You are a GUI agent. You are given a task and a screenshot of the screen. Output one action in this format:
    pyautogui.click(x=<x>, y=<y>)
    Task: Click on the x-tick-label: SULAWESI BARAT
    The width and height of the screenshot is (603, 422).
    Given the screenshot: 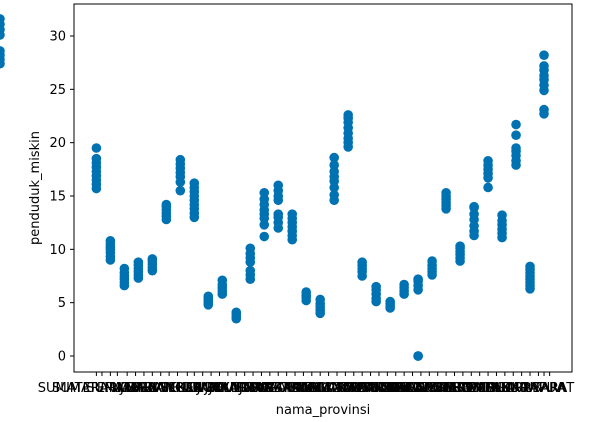 What is the action you would take?
    pyautogui.click(x=488, y=388)
    